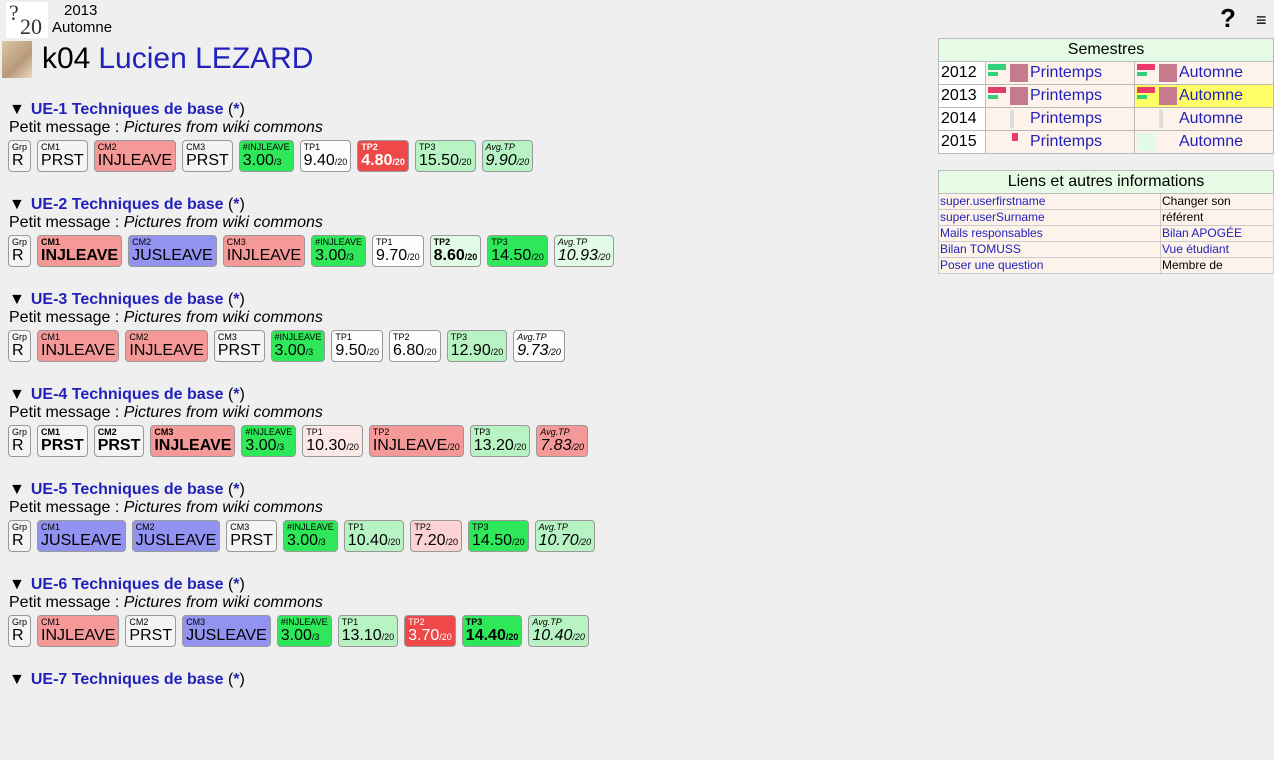  I want to click on grade-cell: TP1 13.10/20, so click(368, 631).